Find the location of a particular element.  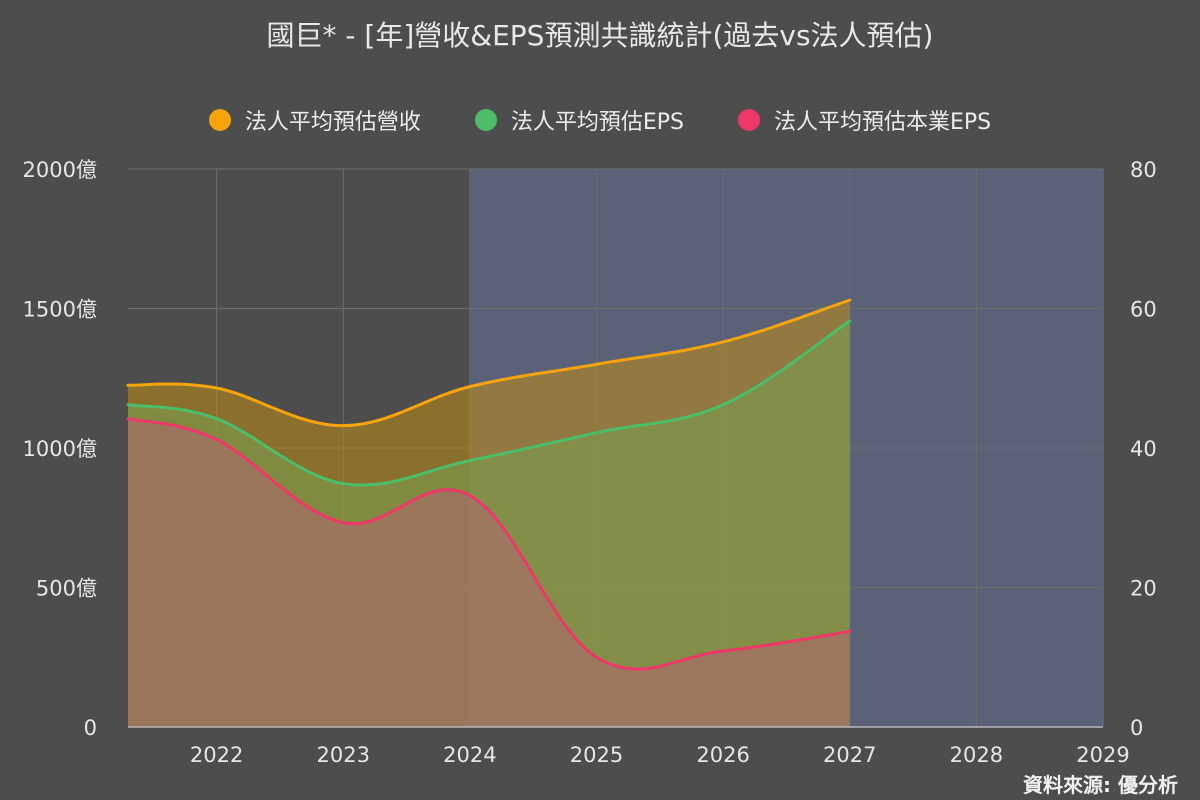

x-tick-label: 2027 is located at coordinates (849, 755).